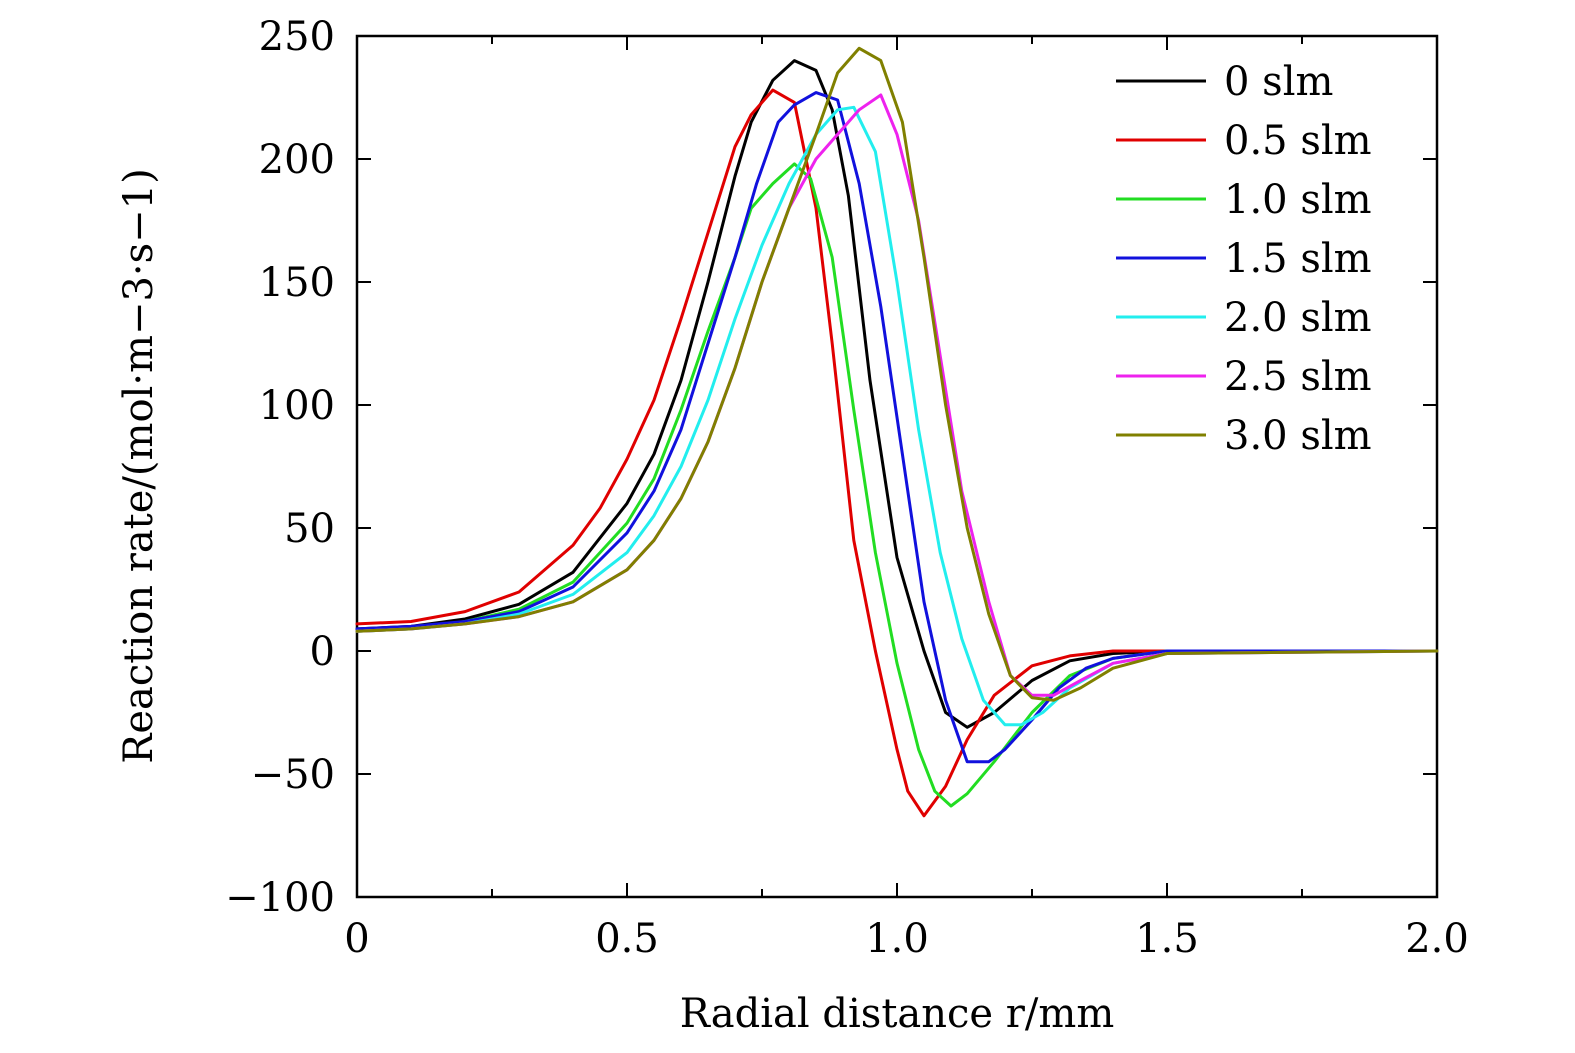  I want to click on y-tick-label: 100, so click(297, 406).